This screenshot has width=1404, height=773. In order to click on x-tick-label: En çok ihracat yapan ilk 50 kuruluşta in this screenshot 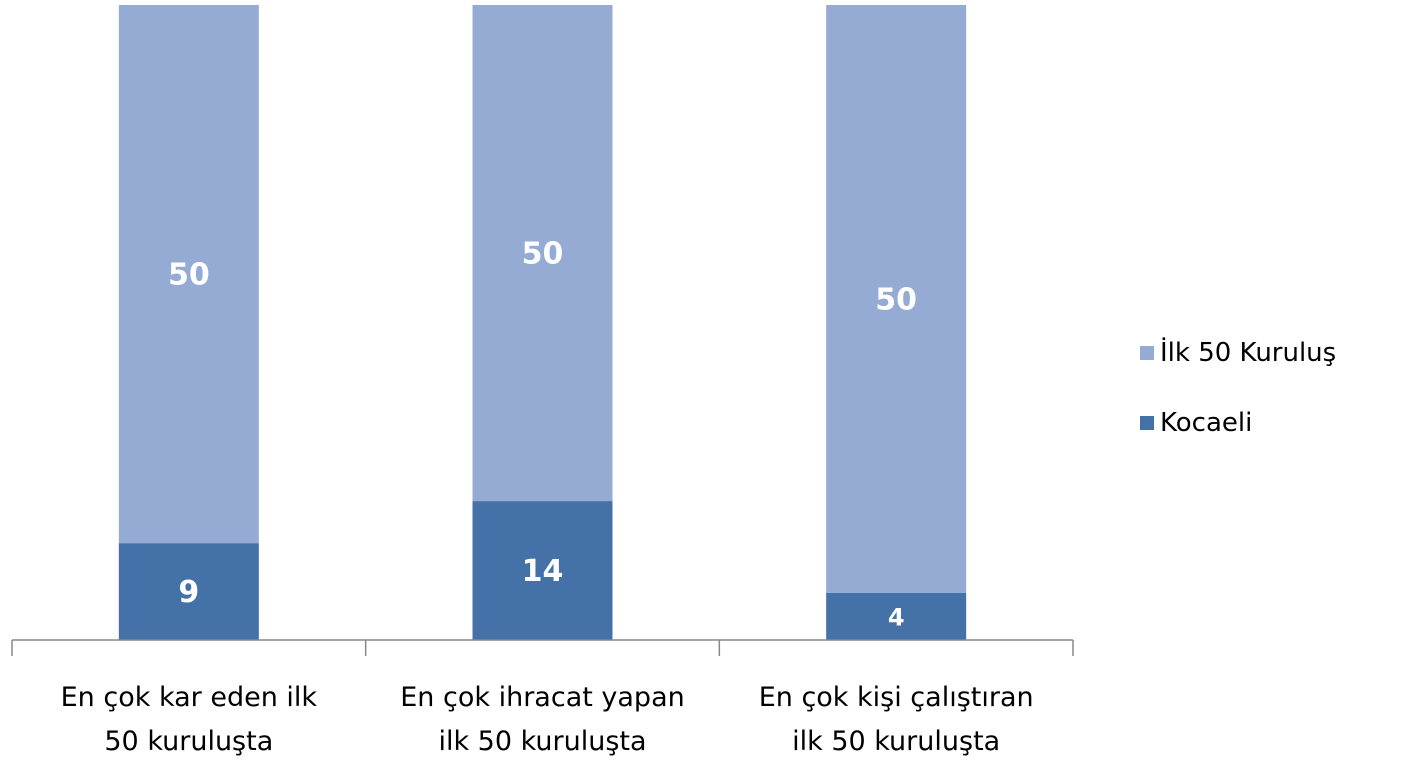, I will do `click(542, 719)`.